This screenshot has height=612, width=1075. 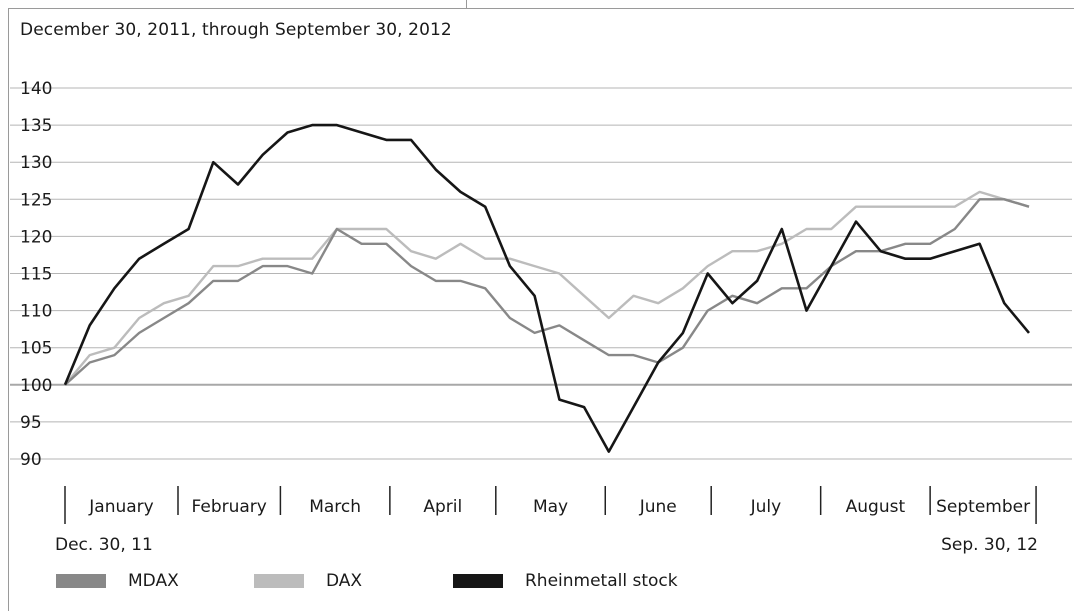 What do you see at coordinates (31, 423) in the screenshot?
I see `y-tick-label-95: 95` at bounding box center [31, 423].